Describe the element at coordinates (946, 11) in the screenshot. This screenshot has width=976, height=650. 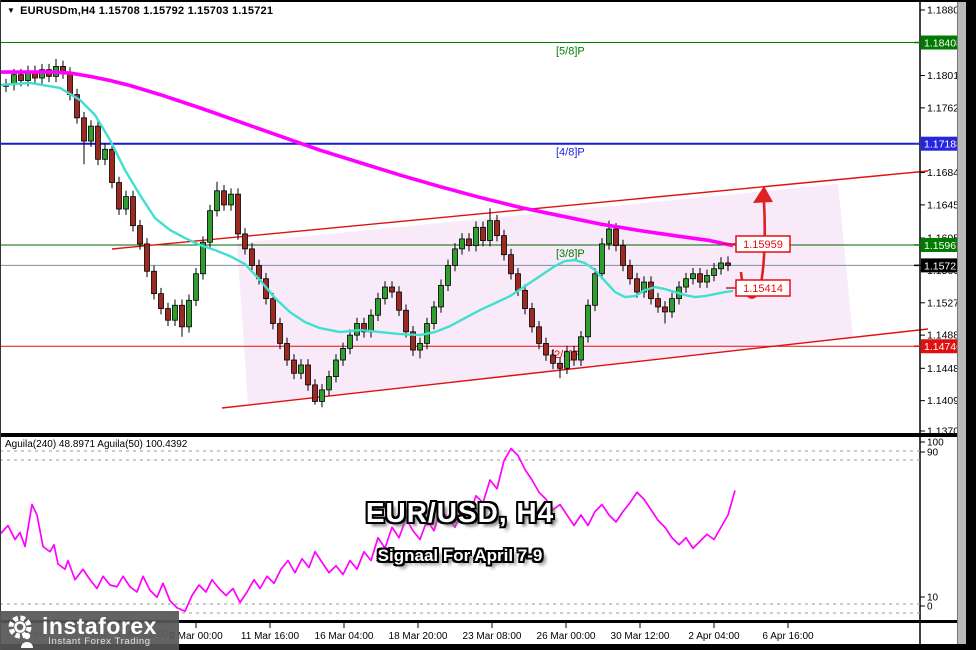
I see `price-axis-label: 1.18800` at that location.